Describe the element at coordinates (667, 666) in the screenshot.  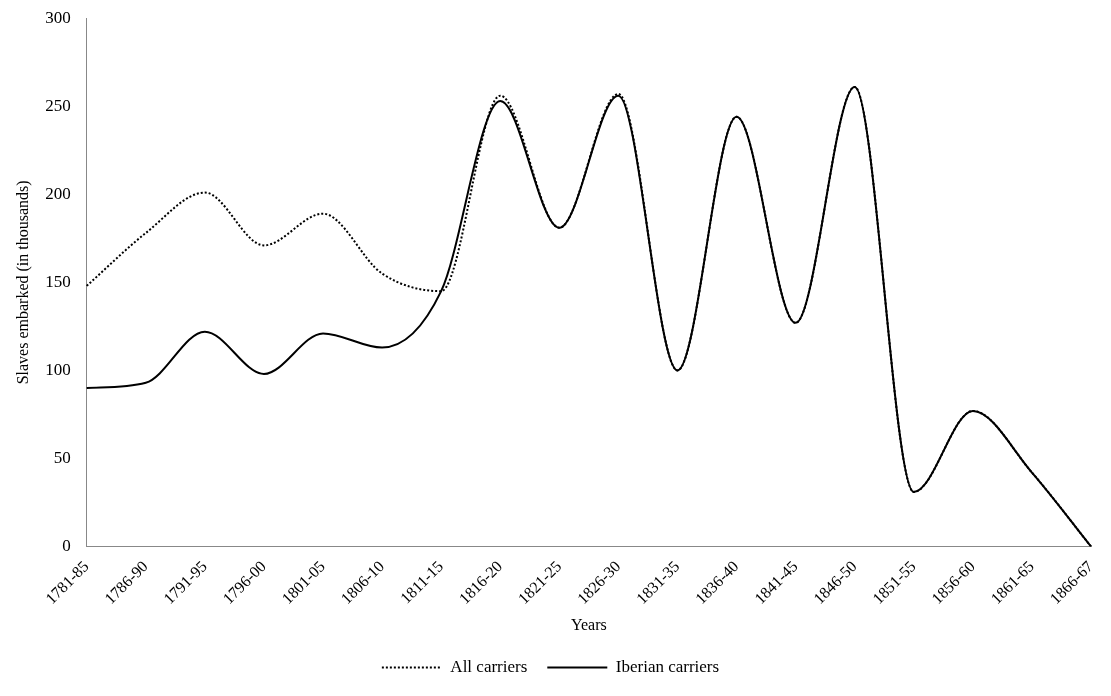
I see `legend-label: Iberian carriers` at that location.